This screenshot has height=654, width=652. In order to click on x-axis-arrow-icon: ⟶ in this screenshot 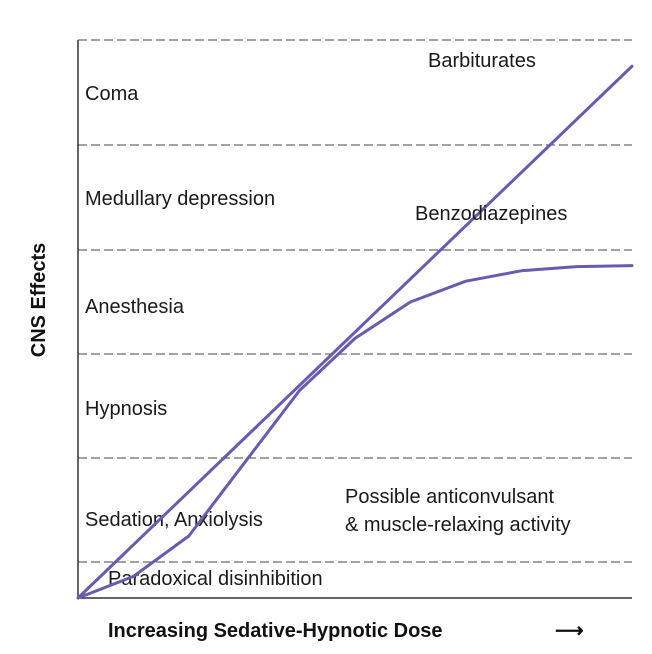, I will do `click(569, 631)`.